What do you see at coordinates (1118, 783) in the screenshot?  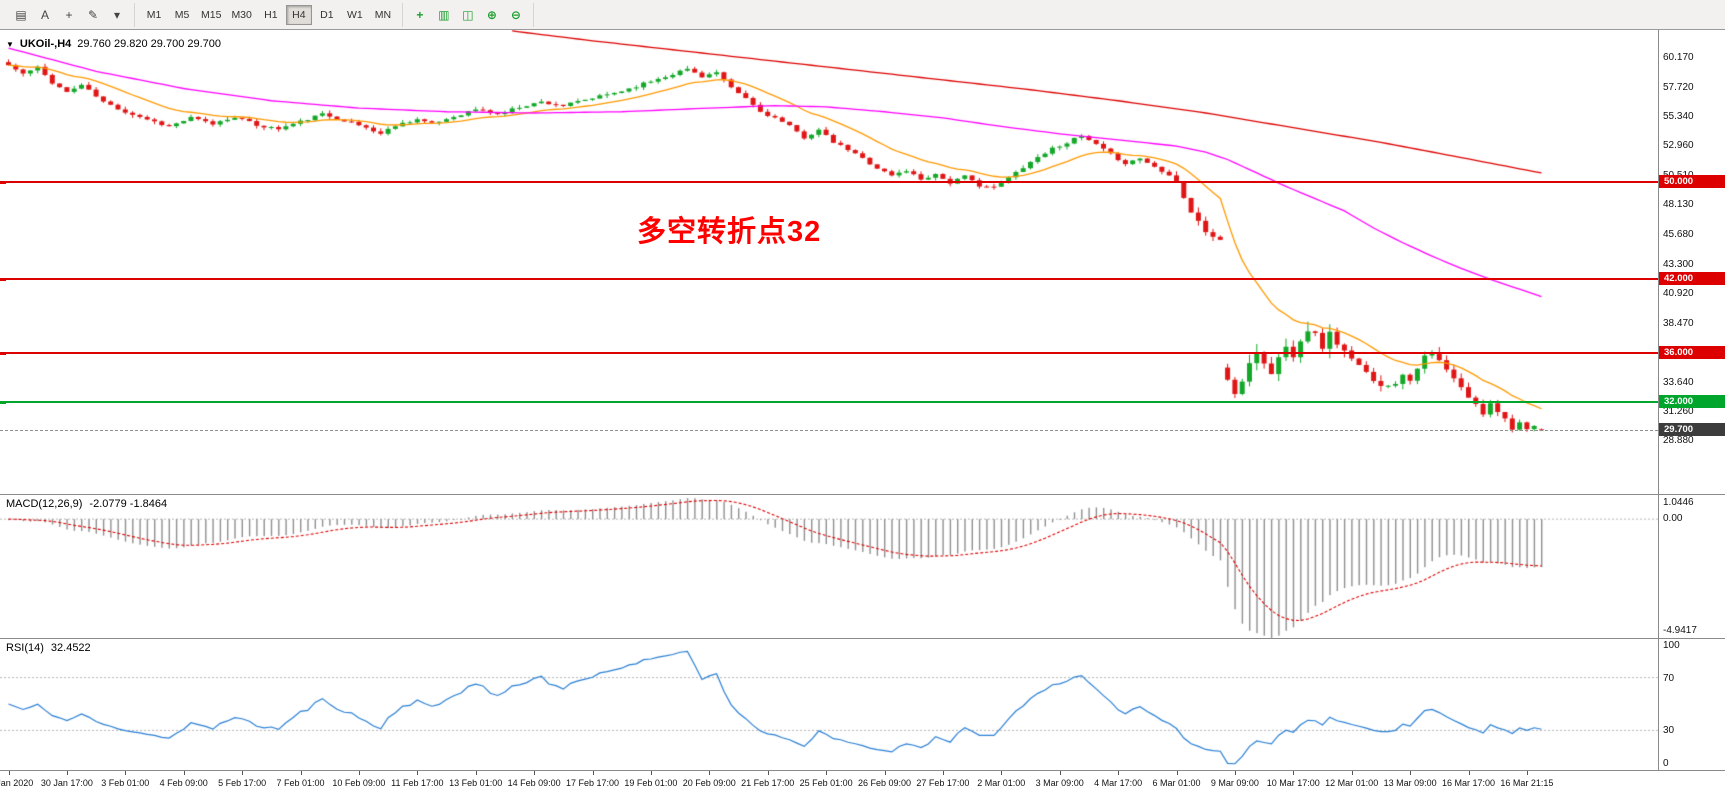 I see `time-axis-label: 4 Mar 17:00` at bounding box center [1118, 783].